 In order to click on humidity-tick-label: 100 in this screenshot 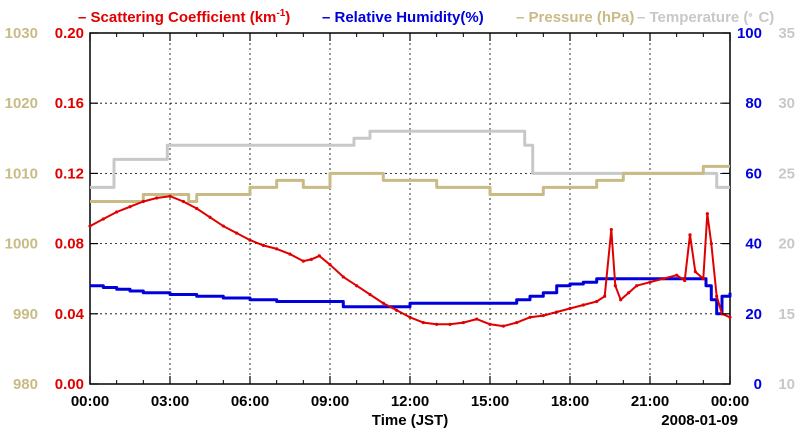, I will do `click(749, 33)`.